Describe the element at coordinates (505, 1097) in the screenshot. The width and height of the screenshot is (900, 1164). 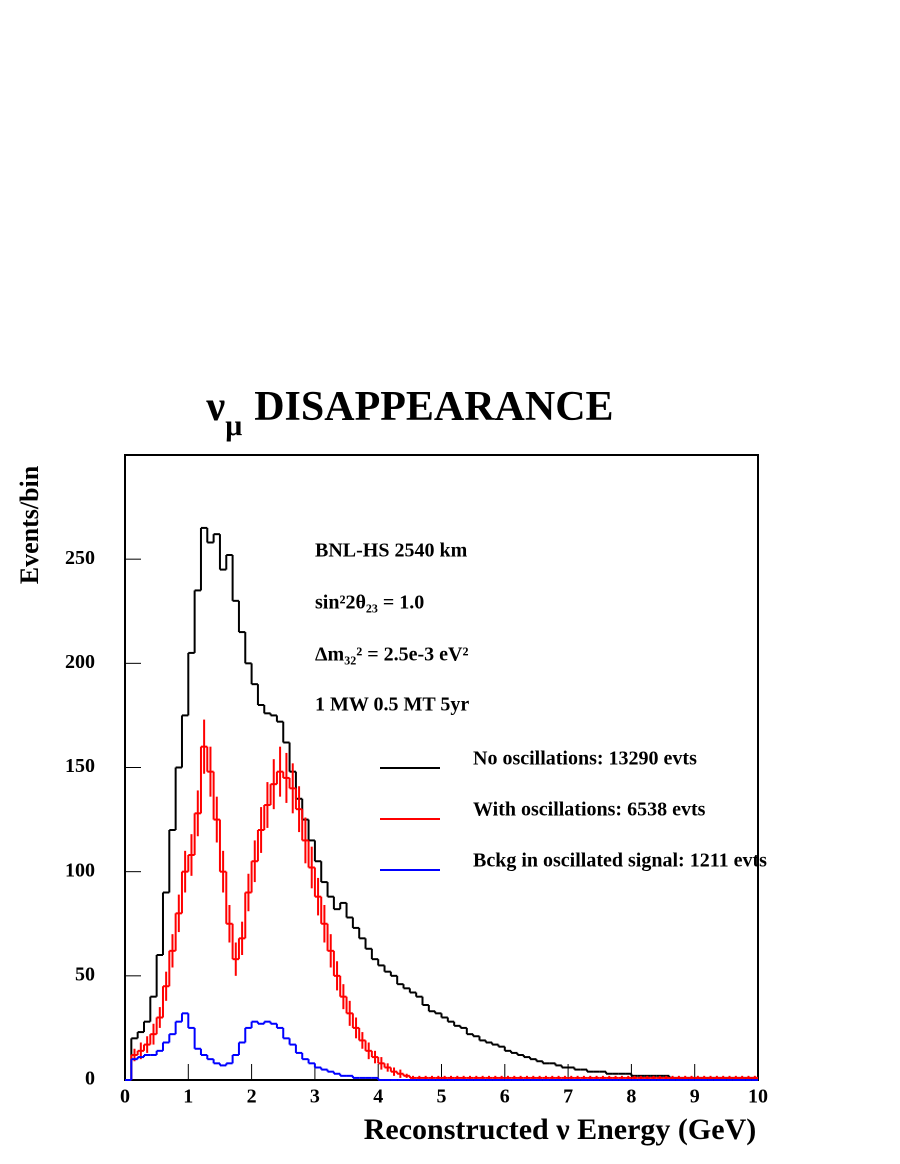
I see `x-tick-label: 6` at that location.